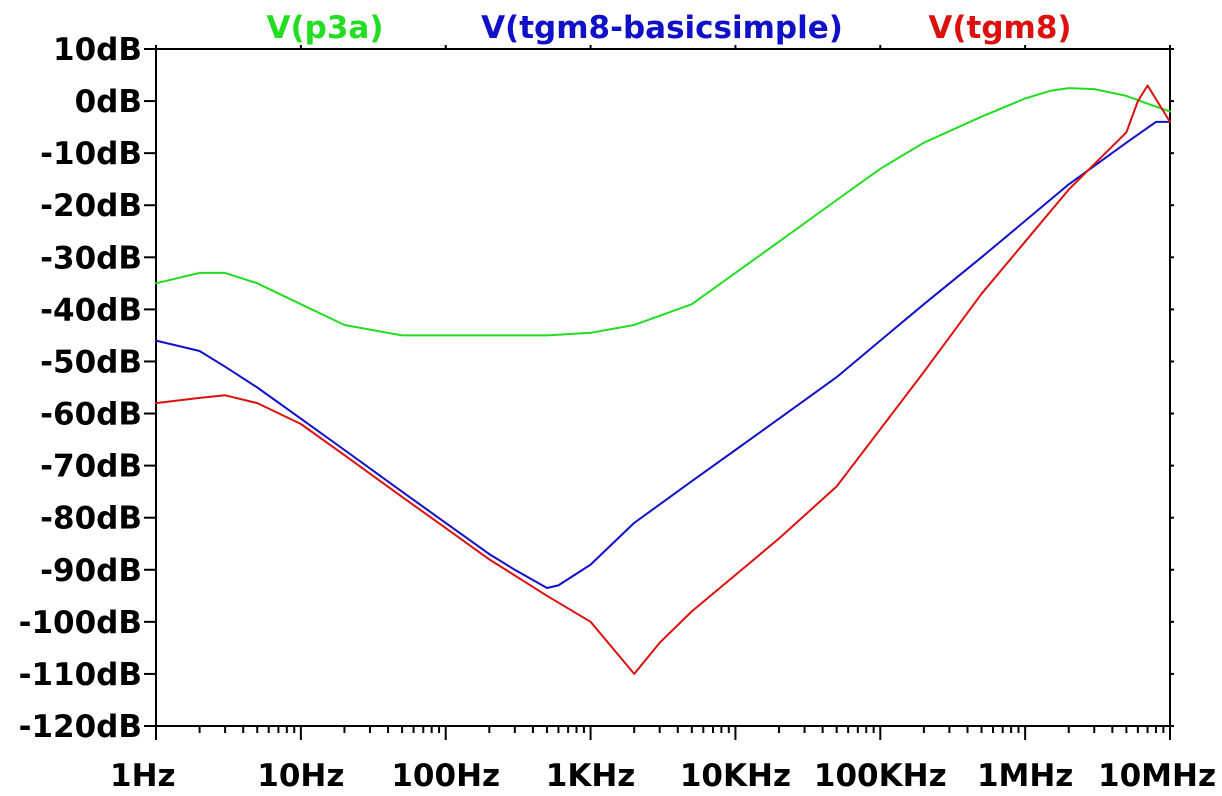 The width and height of the screenshot is (1222, 796). I want to click on legend: V(p3a) V(tgm8-basicsimple) V(tgm8), so click(668, 28).